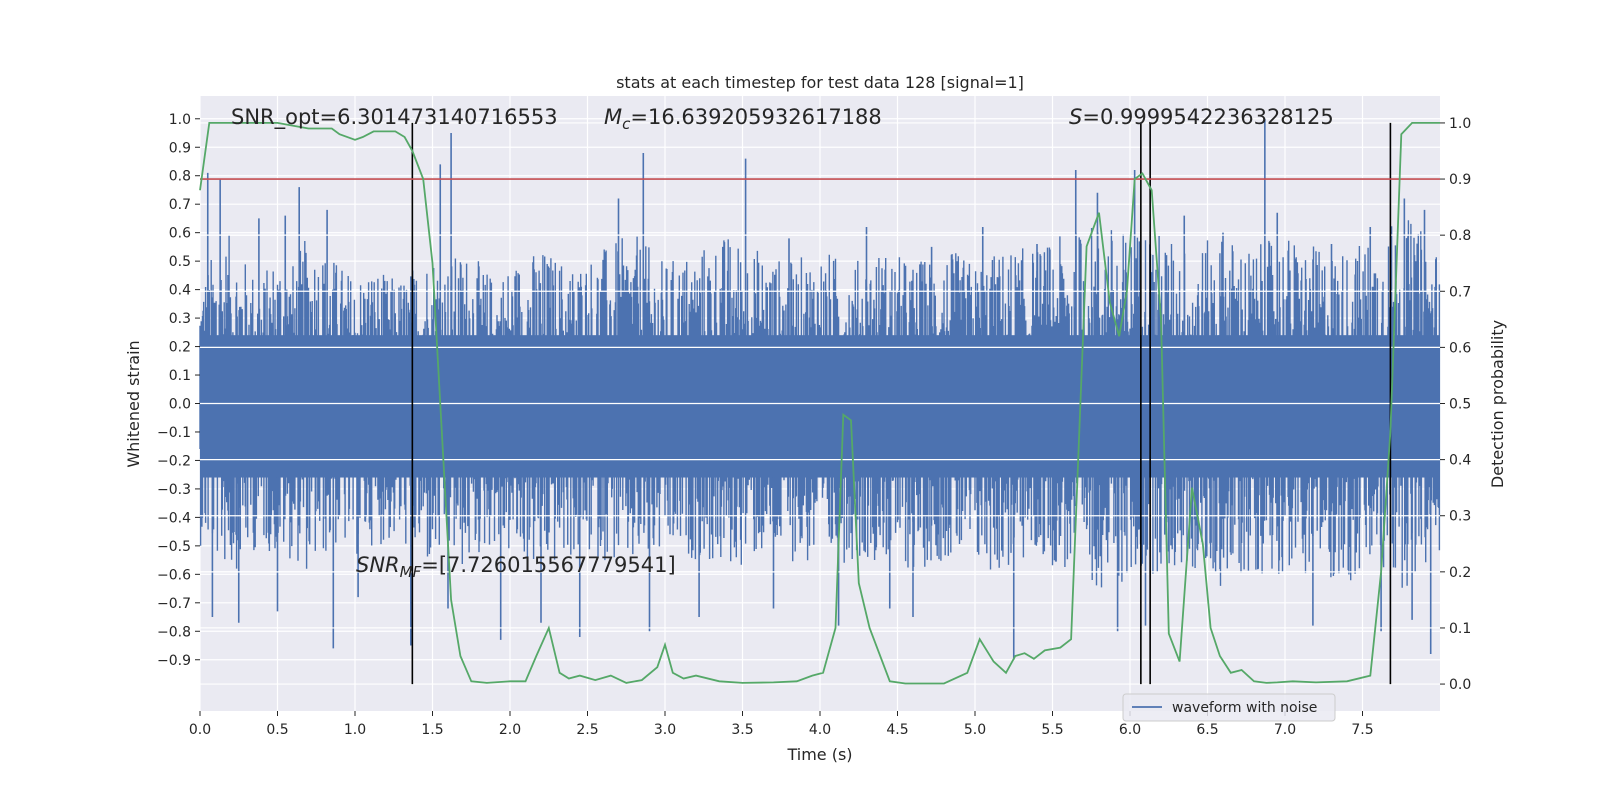  What do you see at coordinates (1460, 292) in the screenshot?
I see `y2-tick-label: 0.7` at bounding box center [1460, 292].